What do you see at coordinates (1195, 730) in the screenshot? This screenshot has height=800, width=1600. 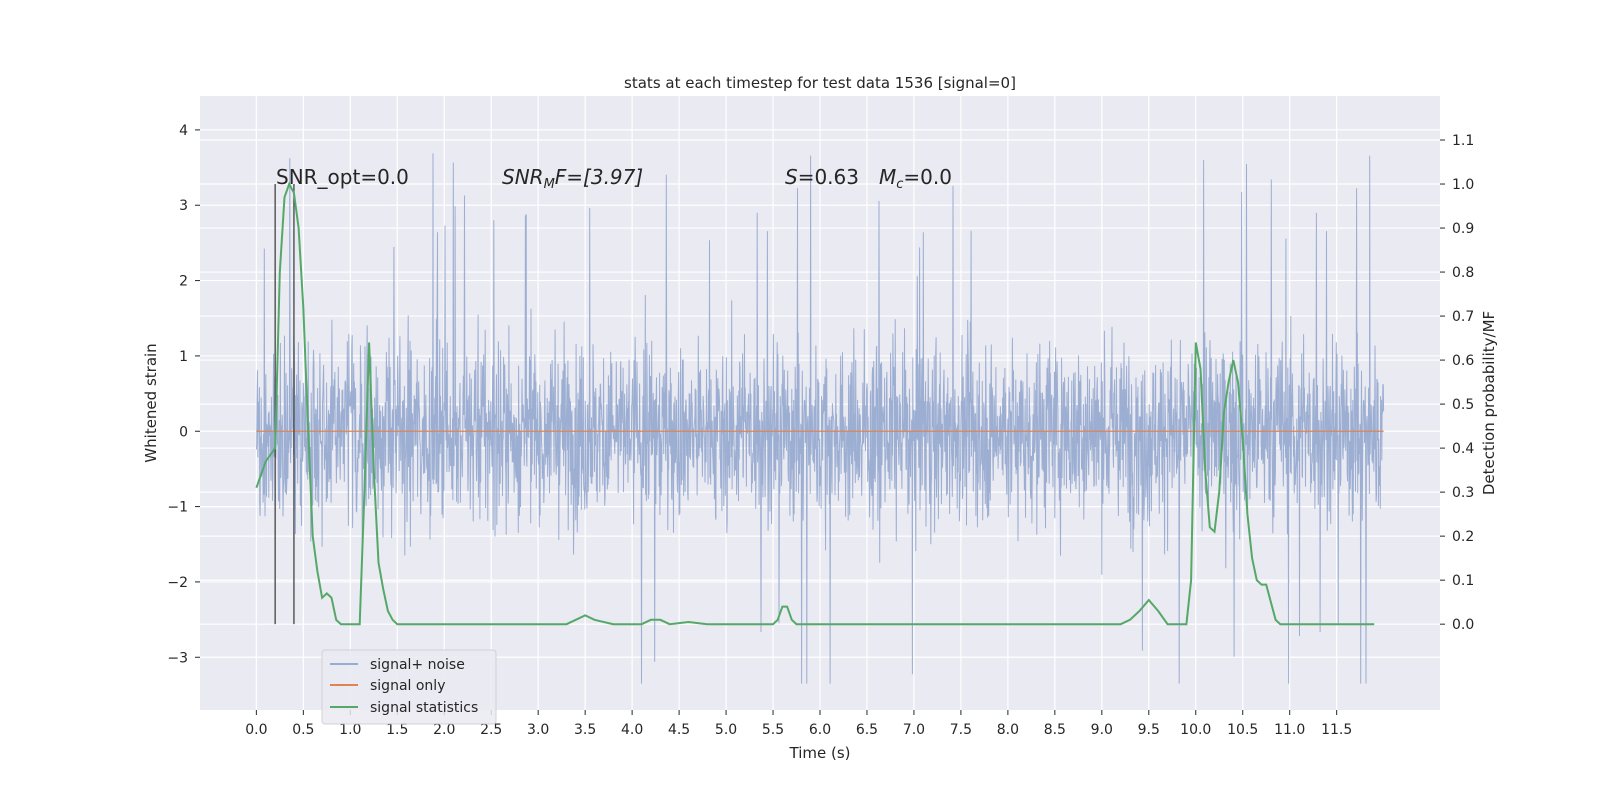 I see `x-tick-label: 10.0` at bounding box center [1195, 730].